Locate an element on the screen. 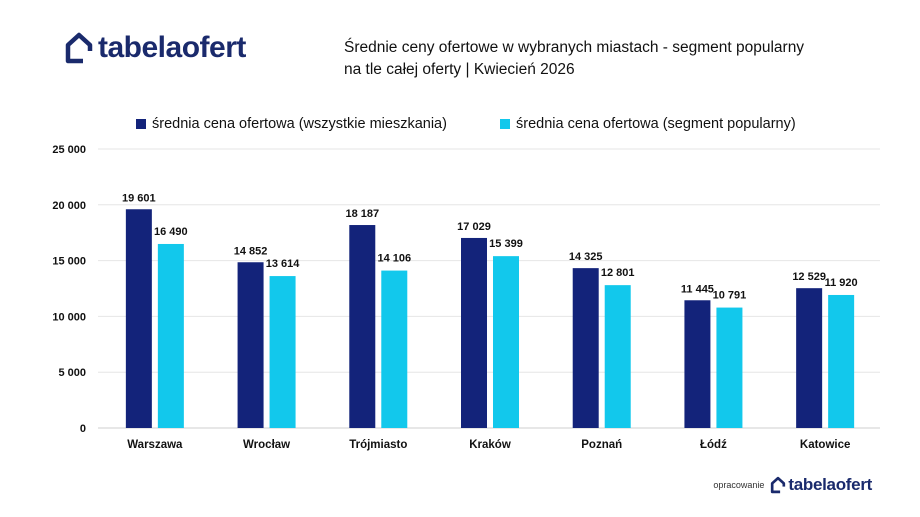 The width and height of the screenshot is (920, 517). data-label: 12 801 is located at coordinates (618, 273).